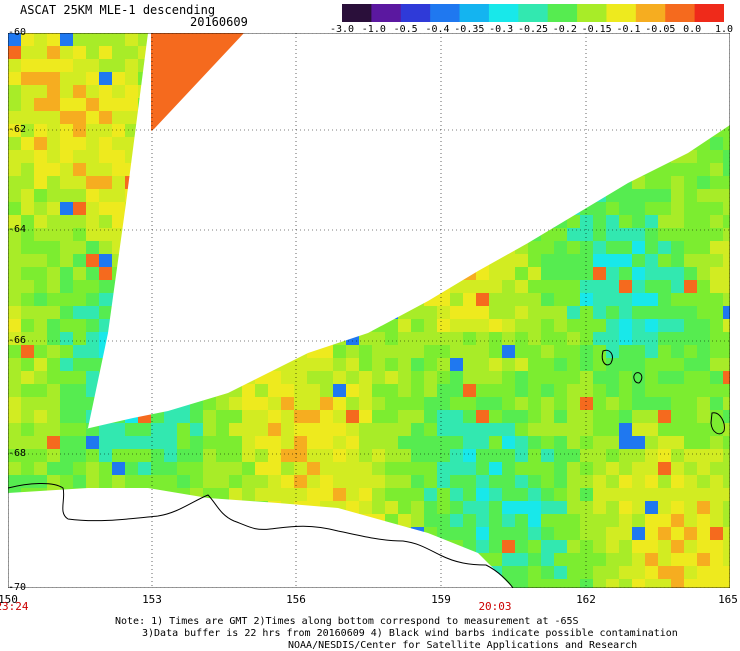  Describe the element at coordinates (596, 29) in the screenshot. I see `colorbar-tick-label: -0.15` at that location.